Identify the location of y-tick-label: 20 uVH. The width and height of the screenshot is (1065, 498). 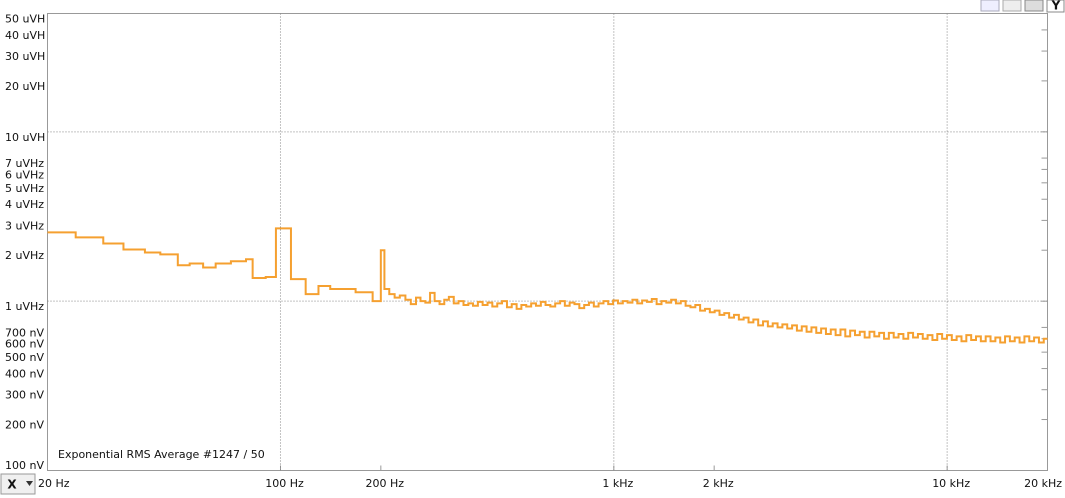
(25, 86).